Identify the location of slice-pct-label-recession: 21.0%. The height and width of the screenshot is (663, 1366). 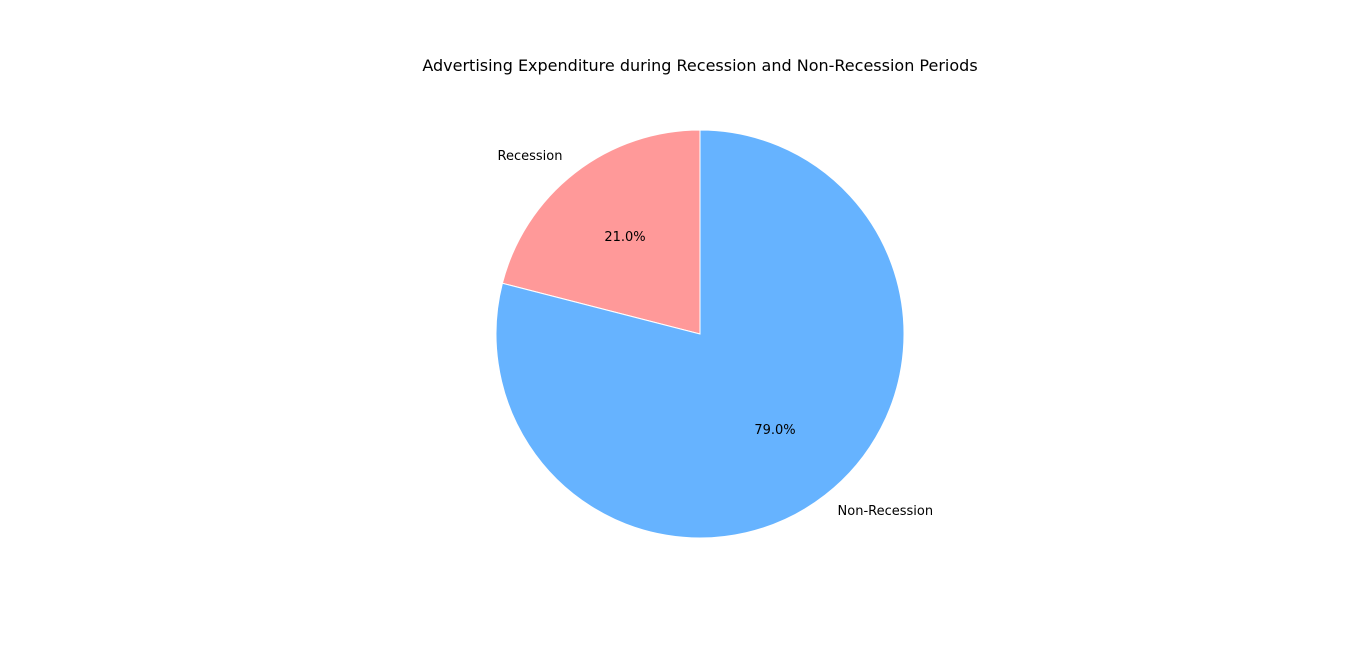
(624, 237).